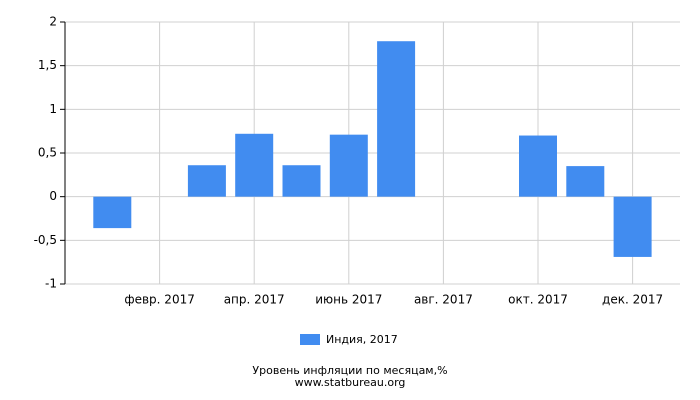 This screenshot has width=700, height=400. I want to click on legend-swatch, so click(310, 339).